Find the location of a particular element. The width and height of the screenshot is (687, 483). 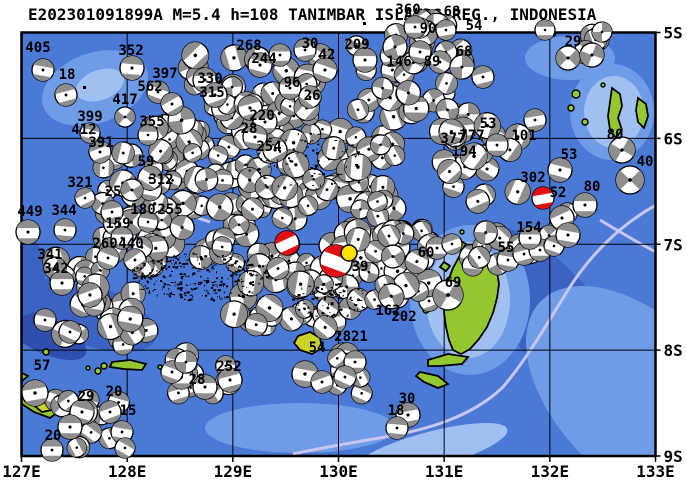

depth-label: 405 is located at coordinates (37, 48).